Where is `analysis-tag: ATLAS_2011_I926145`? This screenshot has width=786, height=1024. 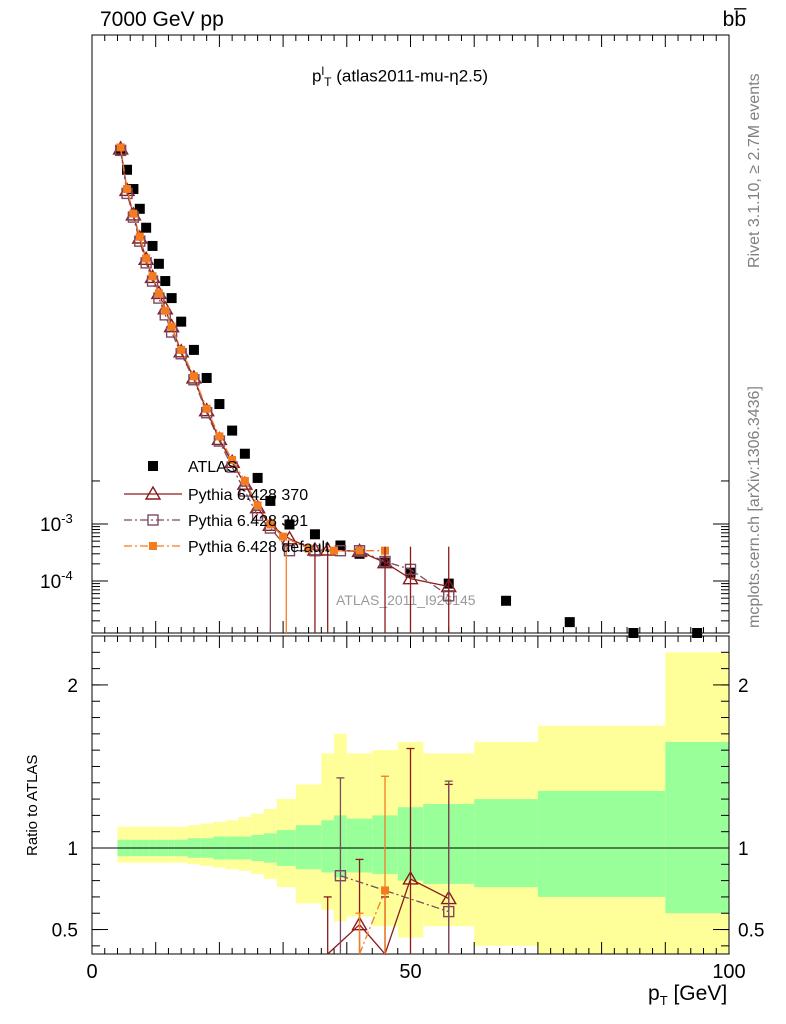
analysis-tag: ATLAS_2011_I926145 is located at coordinates (406, 600).